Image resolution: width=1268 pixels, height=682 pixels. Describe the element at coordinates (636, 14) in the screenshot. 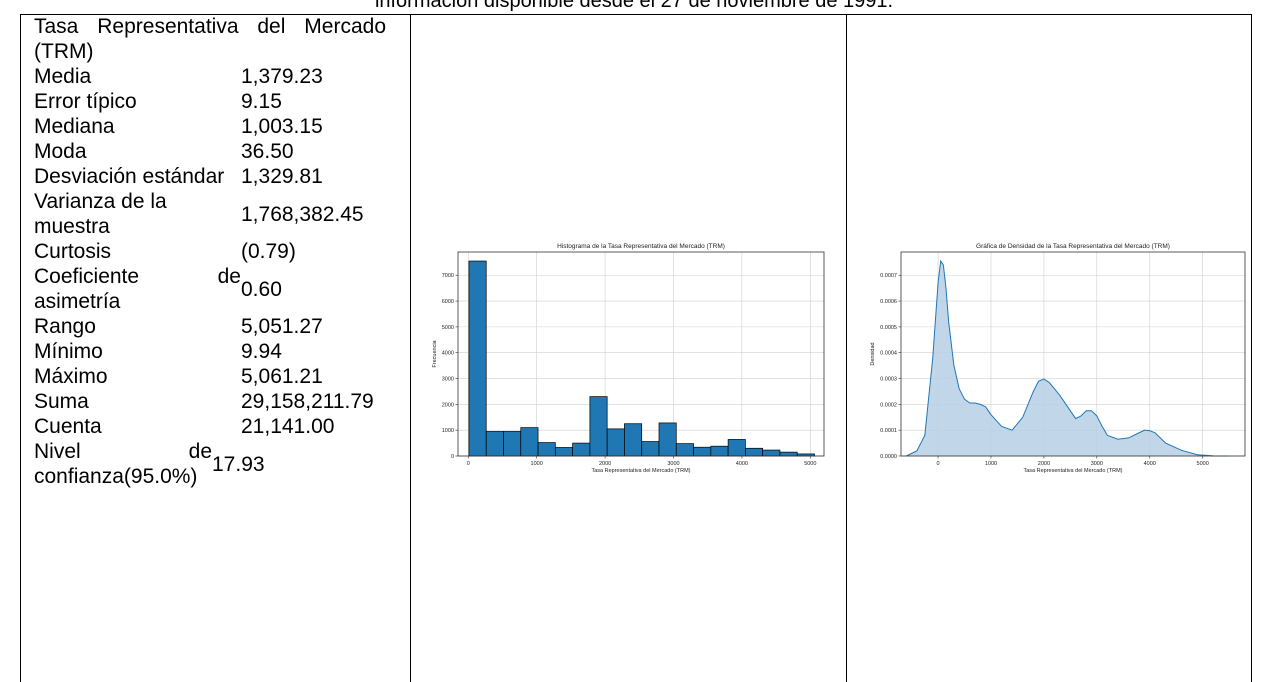

I see `table-top-border` at that location.